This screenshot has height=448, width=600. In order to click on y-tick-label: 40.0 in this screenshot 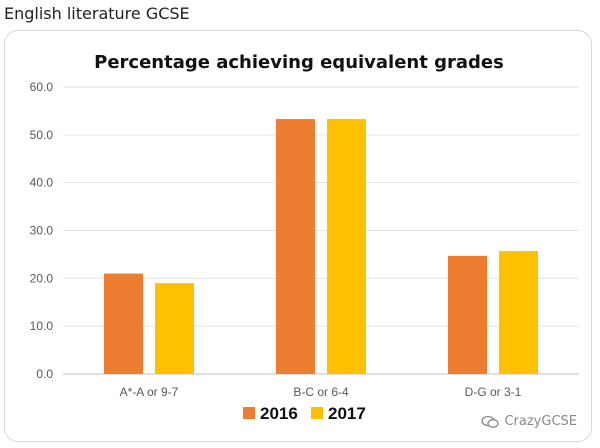, I will do `click(42, 183)`.